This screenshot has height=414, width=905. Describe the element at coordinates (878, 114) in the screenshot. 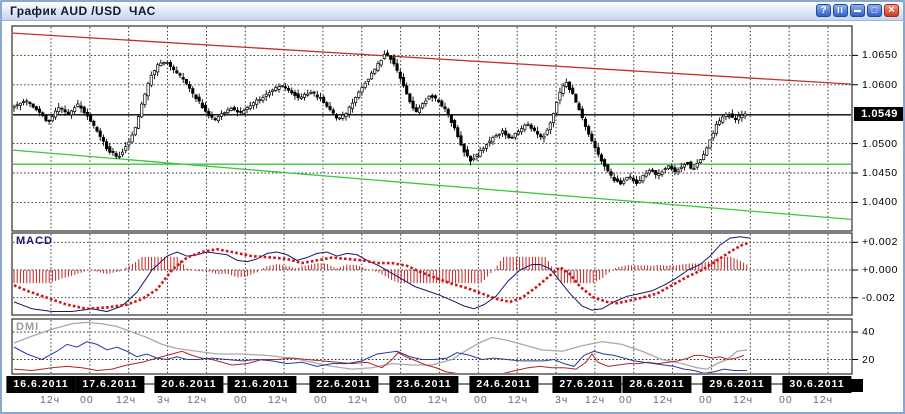

I see `current-price-tag: 1.0549` at that location.